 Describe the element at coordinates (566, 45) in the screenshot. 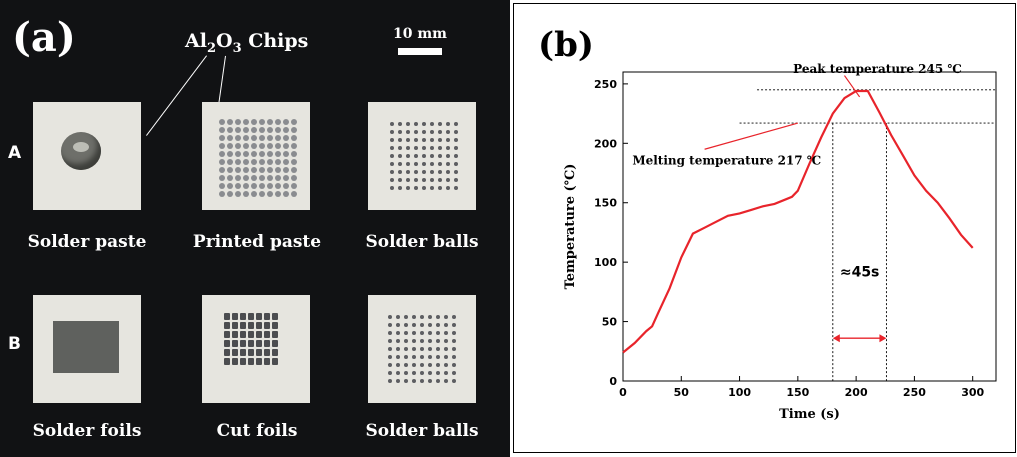

I see `panel-b-label: (b)` at that location.